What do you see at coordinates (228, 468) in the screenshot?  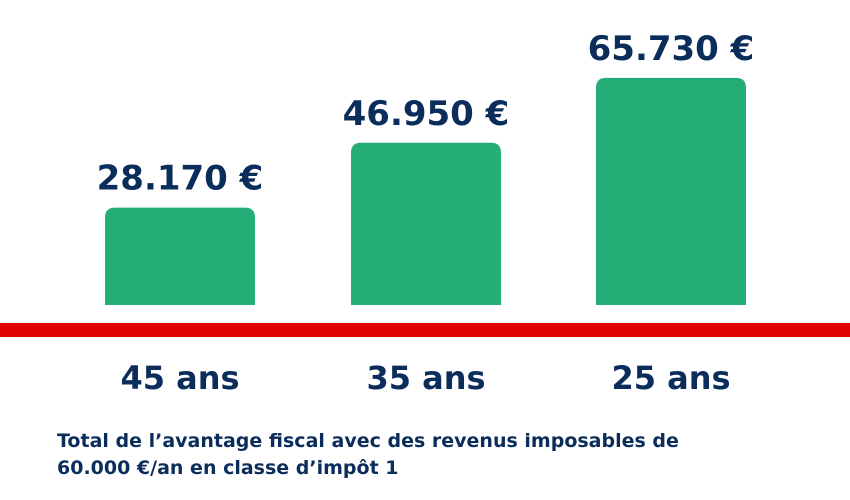 I see `caption-line-2: 60.000 €/an en classe d’impôt 1` at bounding box center [228, 468].